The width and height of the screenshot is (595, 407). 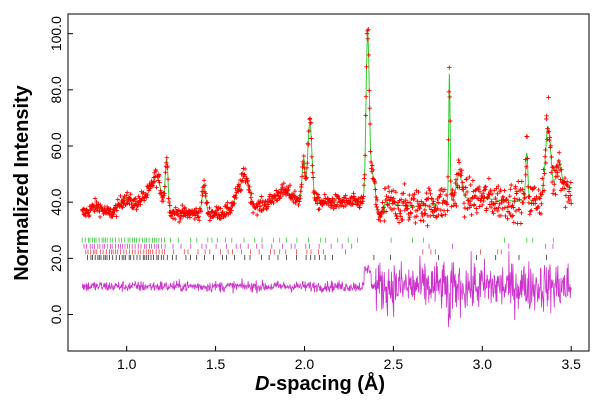 What do you see at coordinates (127, 364) in the screenshot?
I see `x-tick-label: 1.0` at bounding box center [127, 364].